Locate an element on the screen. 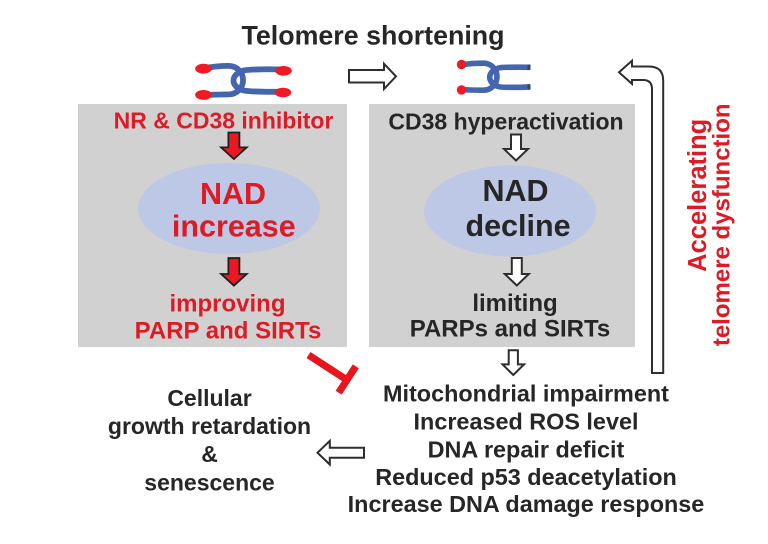  svg-text: senescence is located at coordinates (209, 482).